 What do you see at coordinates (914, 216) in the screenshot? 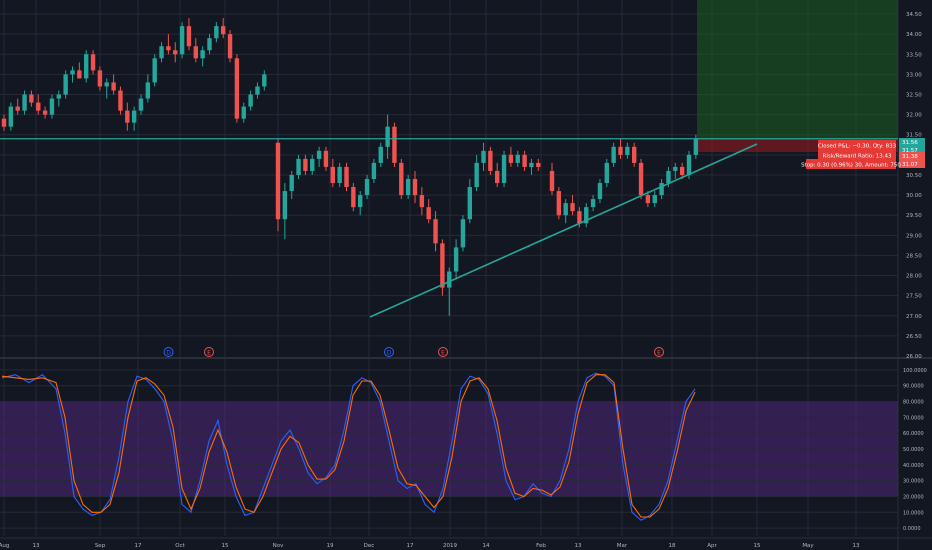
I see `price-tick-label: 29.50` at bounding box center [914, 216].